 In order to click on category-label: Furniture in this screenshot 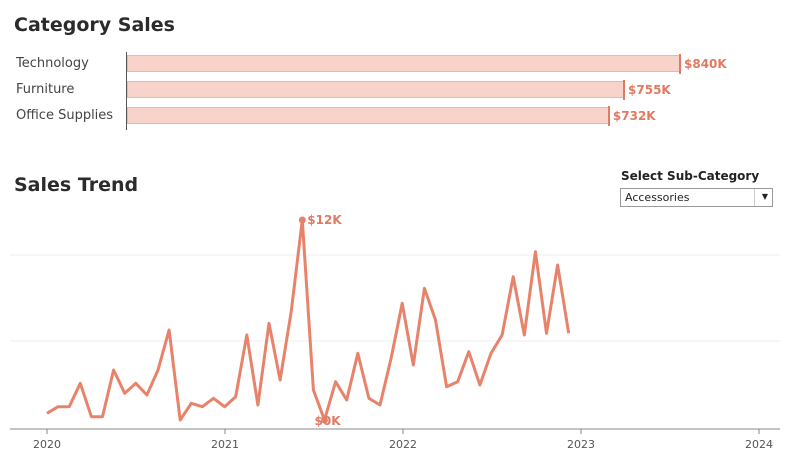, I will do `click(45, 89)`.